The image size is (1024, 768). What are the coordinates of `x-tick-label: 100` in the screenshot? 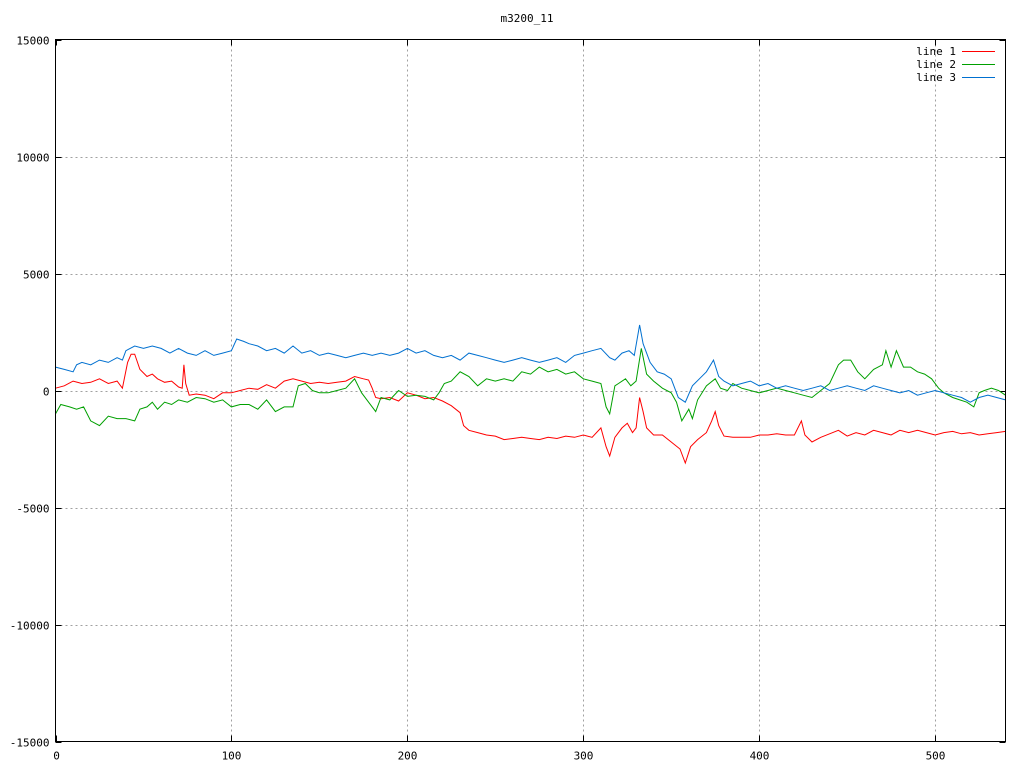 It's located at (232, 756).